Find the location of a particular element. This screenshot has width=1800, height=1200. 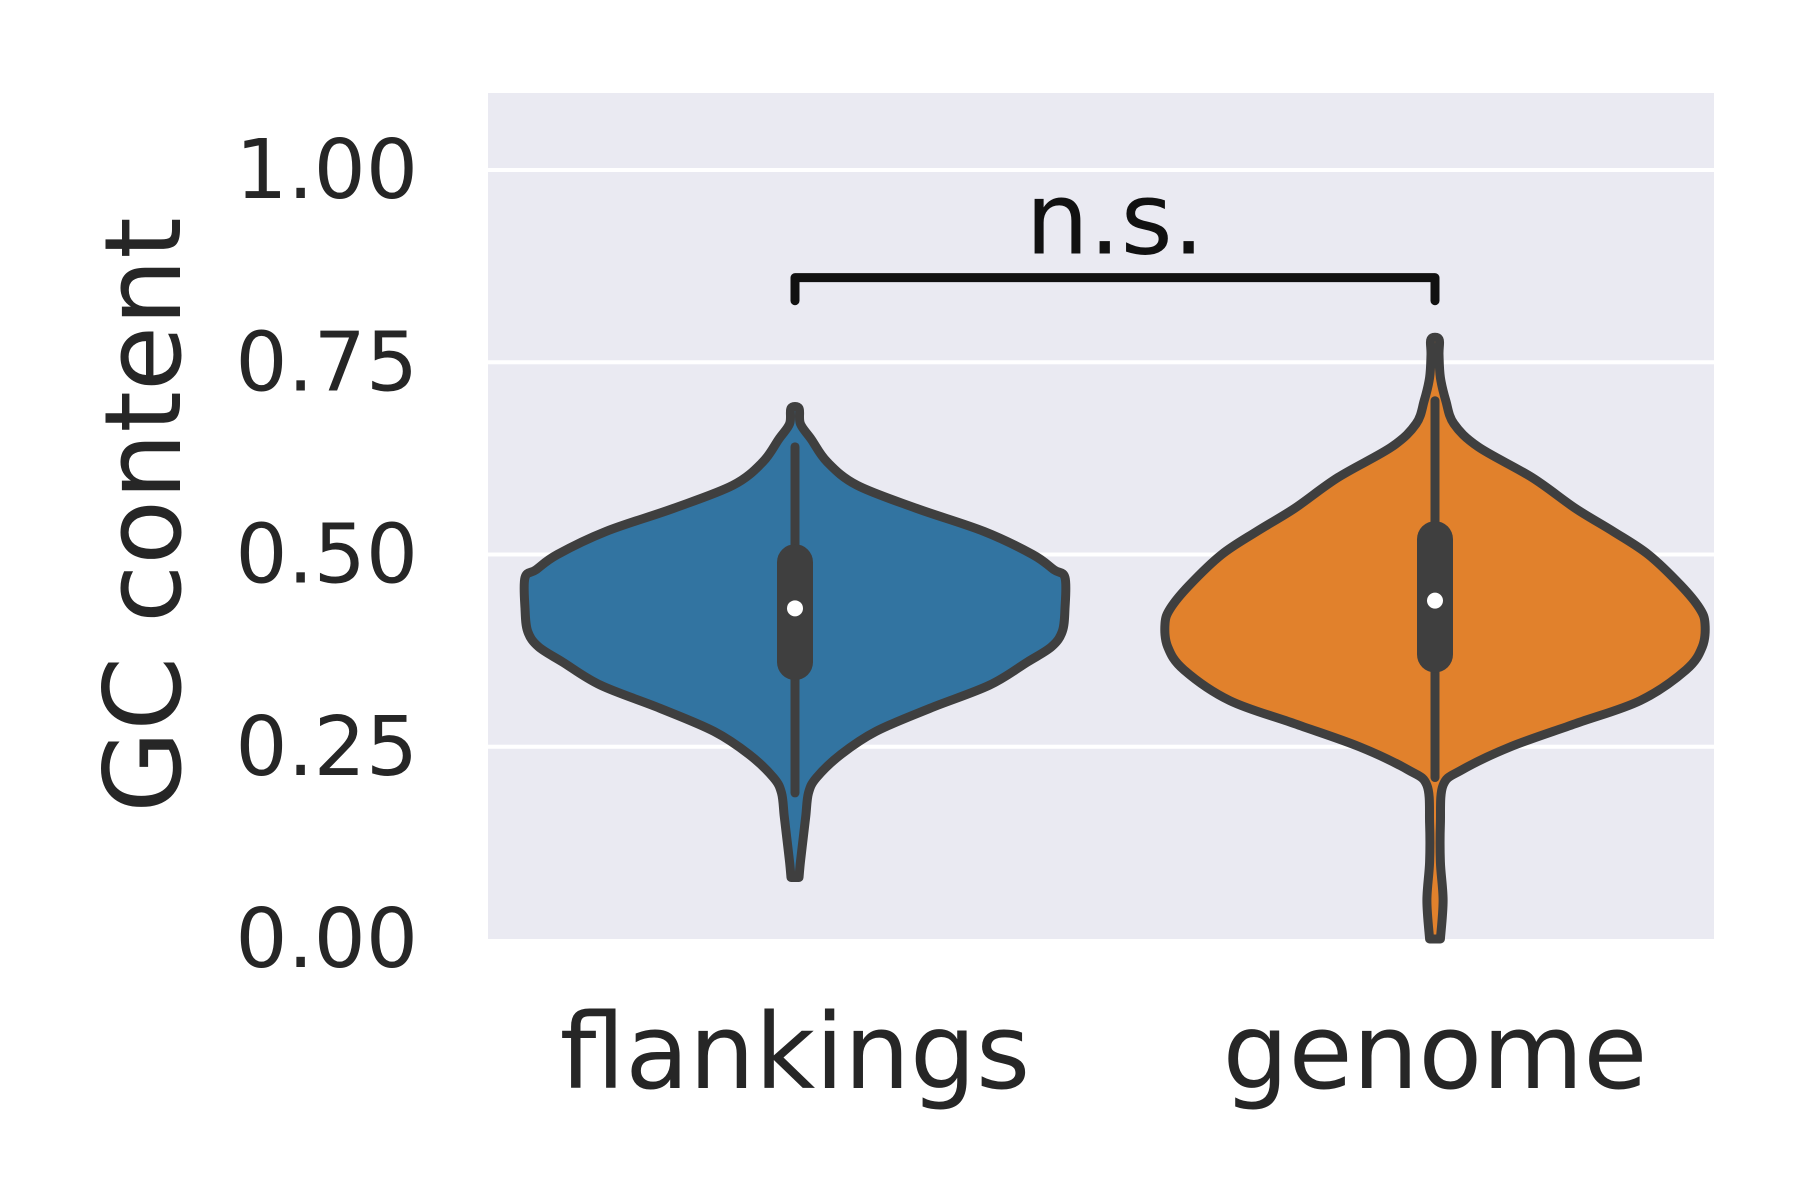

x-category-labels: flankings genome is located at coordinates (1104, 1052).